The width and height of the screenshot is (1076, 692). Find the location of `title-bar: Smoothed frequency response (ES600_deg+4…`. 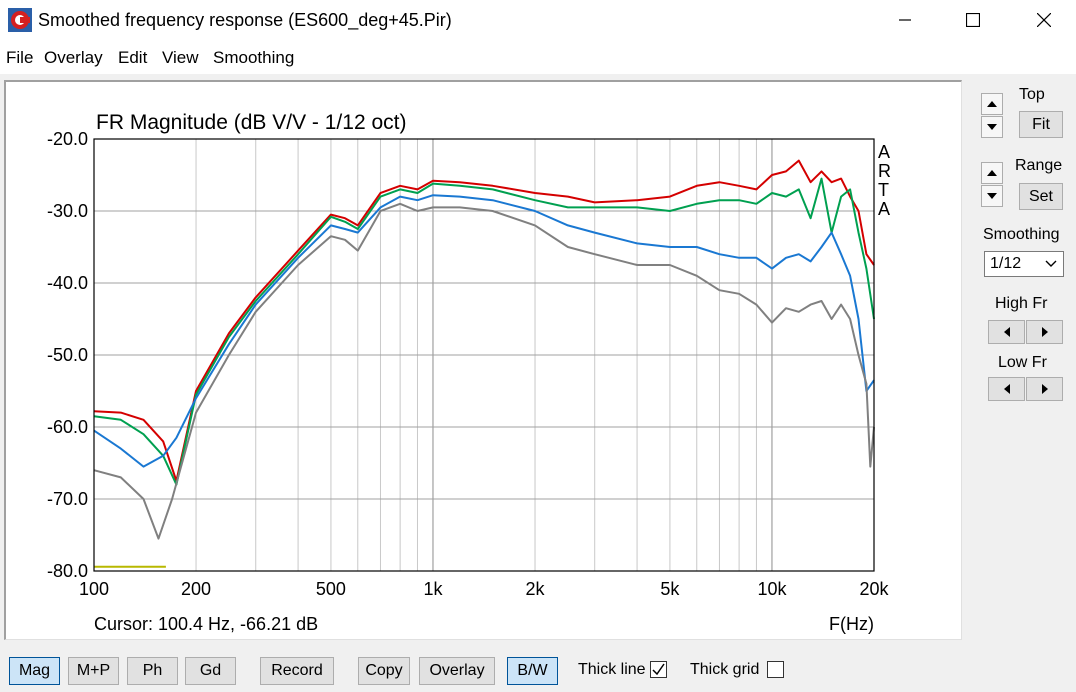

title-bar: Smoothed frequency response (ES600_deg+4… is located at coordinates (538, 20).